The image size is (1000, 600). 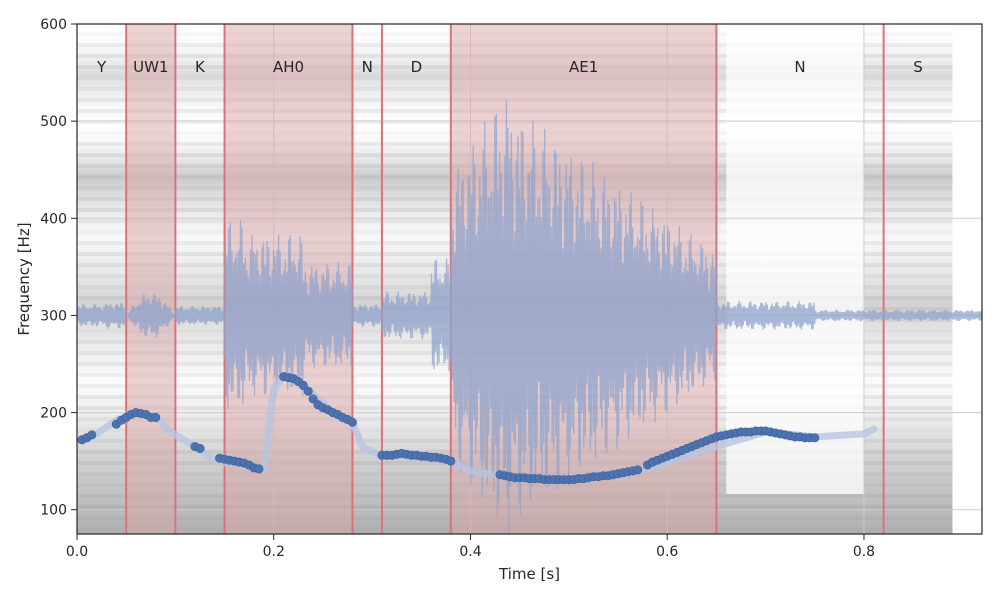 I want to click on y-axis-label: Frequency [Hz], so click(x=24, y=278).